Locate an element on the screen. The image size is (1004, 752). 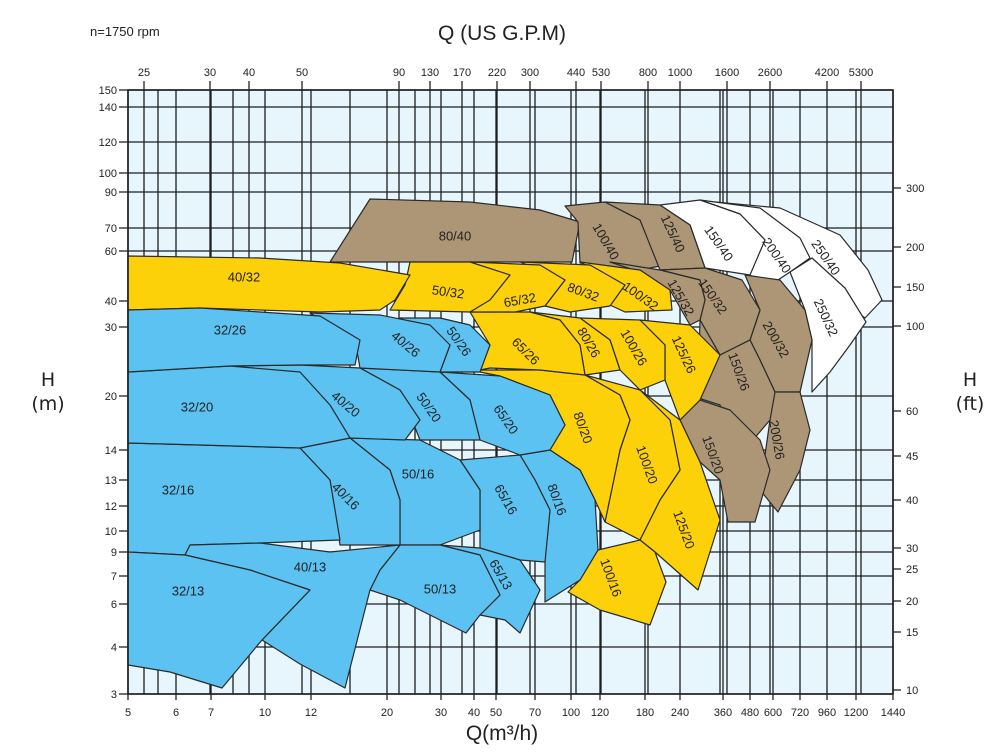
tick-label: 13 is located at coordinates (111, 481).